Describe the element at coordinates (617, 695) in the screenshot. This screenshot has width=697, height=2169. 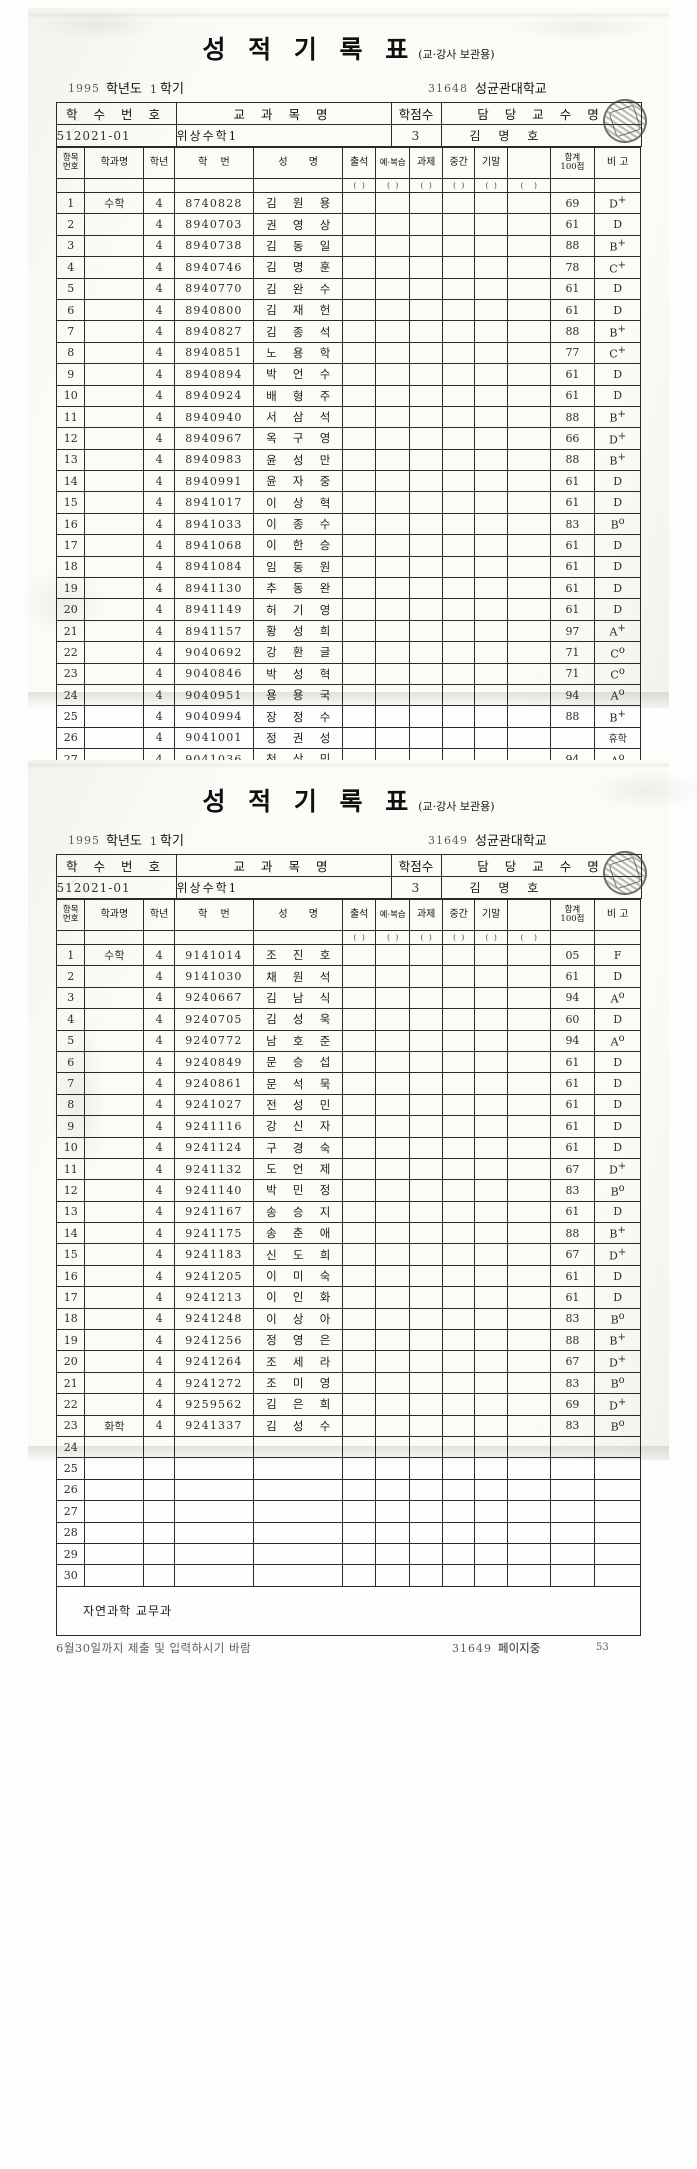
I see `cell-letter-grade: Ao` at that location.